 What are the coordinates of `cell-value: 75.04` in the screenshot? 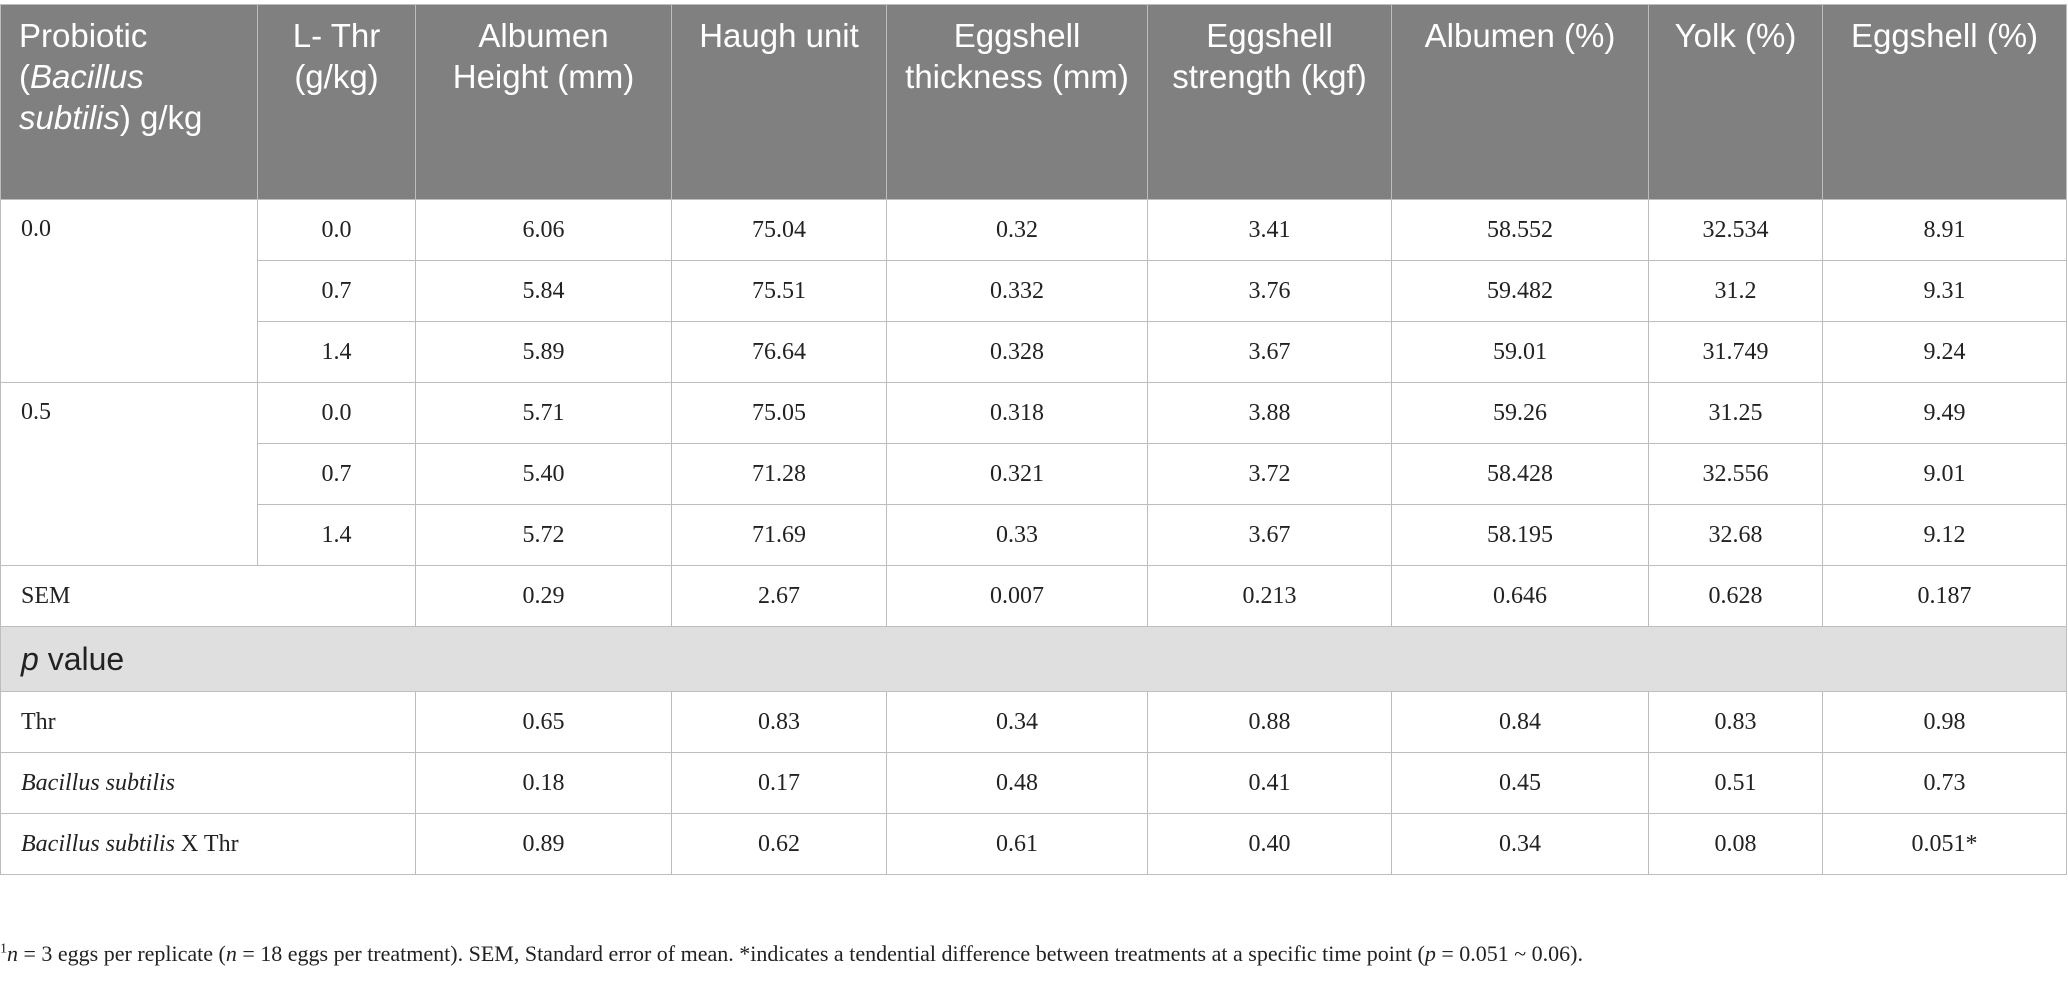 It's located at (779, 230).